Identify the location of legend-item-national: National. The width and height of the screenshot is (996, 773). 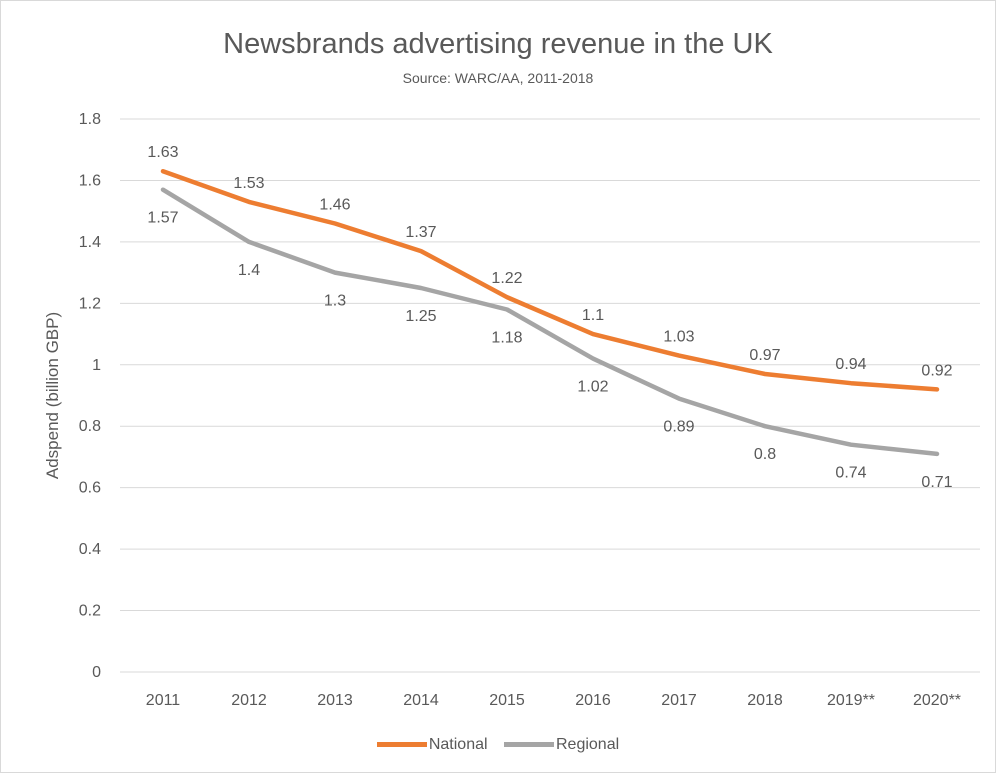
(432, 744).